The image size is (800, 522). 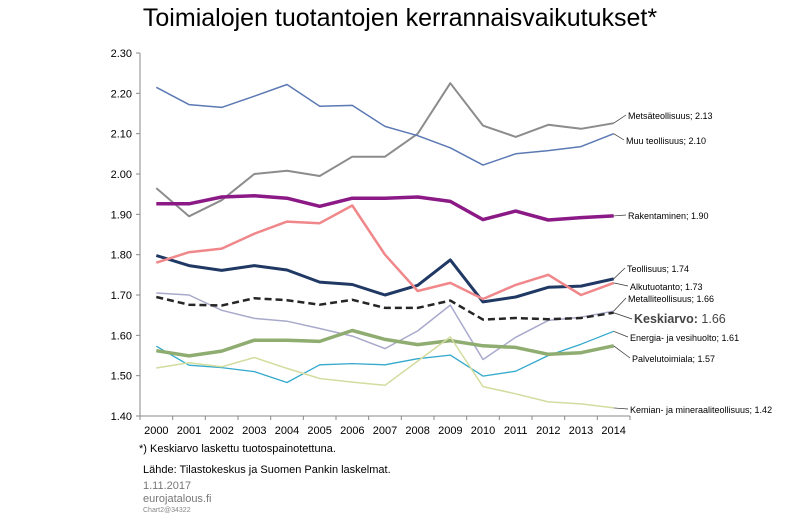 What do you see at coordinates (668, 216) in the screenshot?
I see `series-label: Rakentaminen; 1.90` at bounding box center [668, 216].